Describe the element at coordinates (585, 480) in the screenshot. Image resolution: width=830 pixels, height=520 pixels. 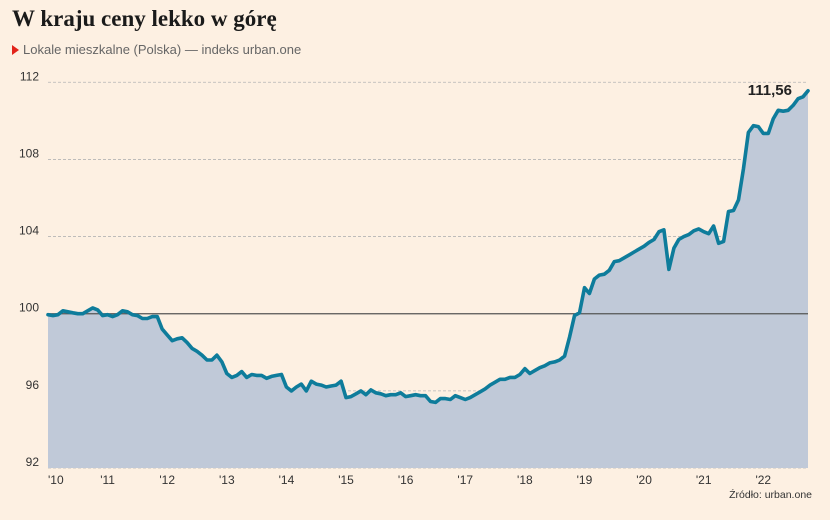
I see `x-tick-label: '19` at that location.